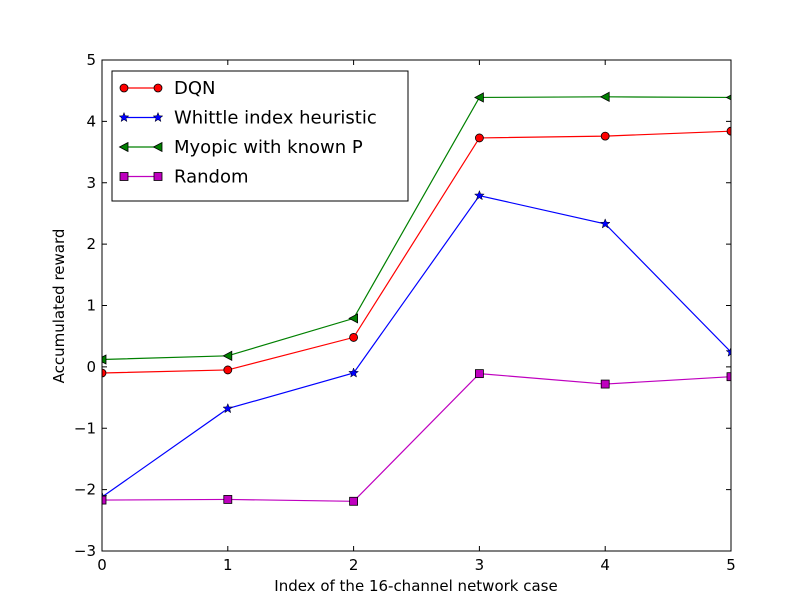  What do you see at coordinates (605, 565) in the screenshot?
I see `x-tick-label: 4` at bounding box center [605, 565].